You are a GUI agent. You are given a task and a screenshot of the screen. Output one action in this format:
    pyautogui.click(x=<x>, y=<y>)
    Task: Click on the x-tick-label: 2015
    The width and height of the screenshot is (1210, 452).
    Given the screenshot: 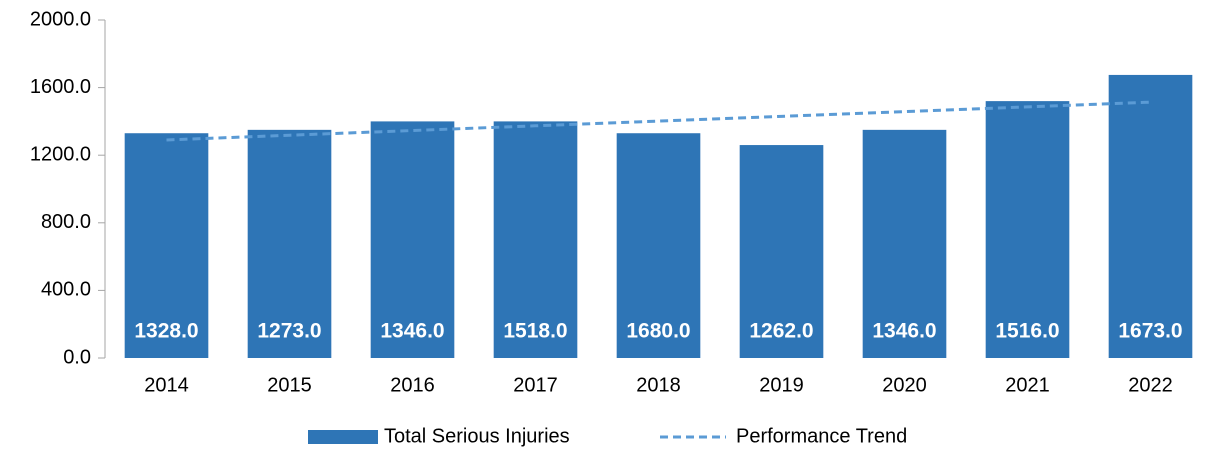 What is the action you would take?
    pyautogui.click(x=289, y=385)
    